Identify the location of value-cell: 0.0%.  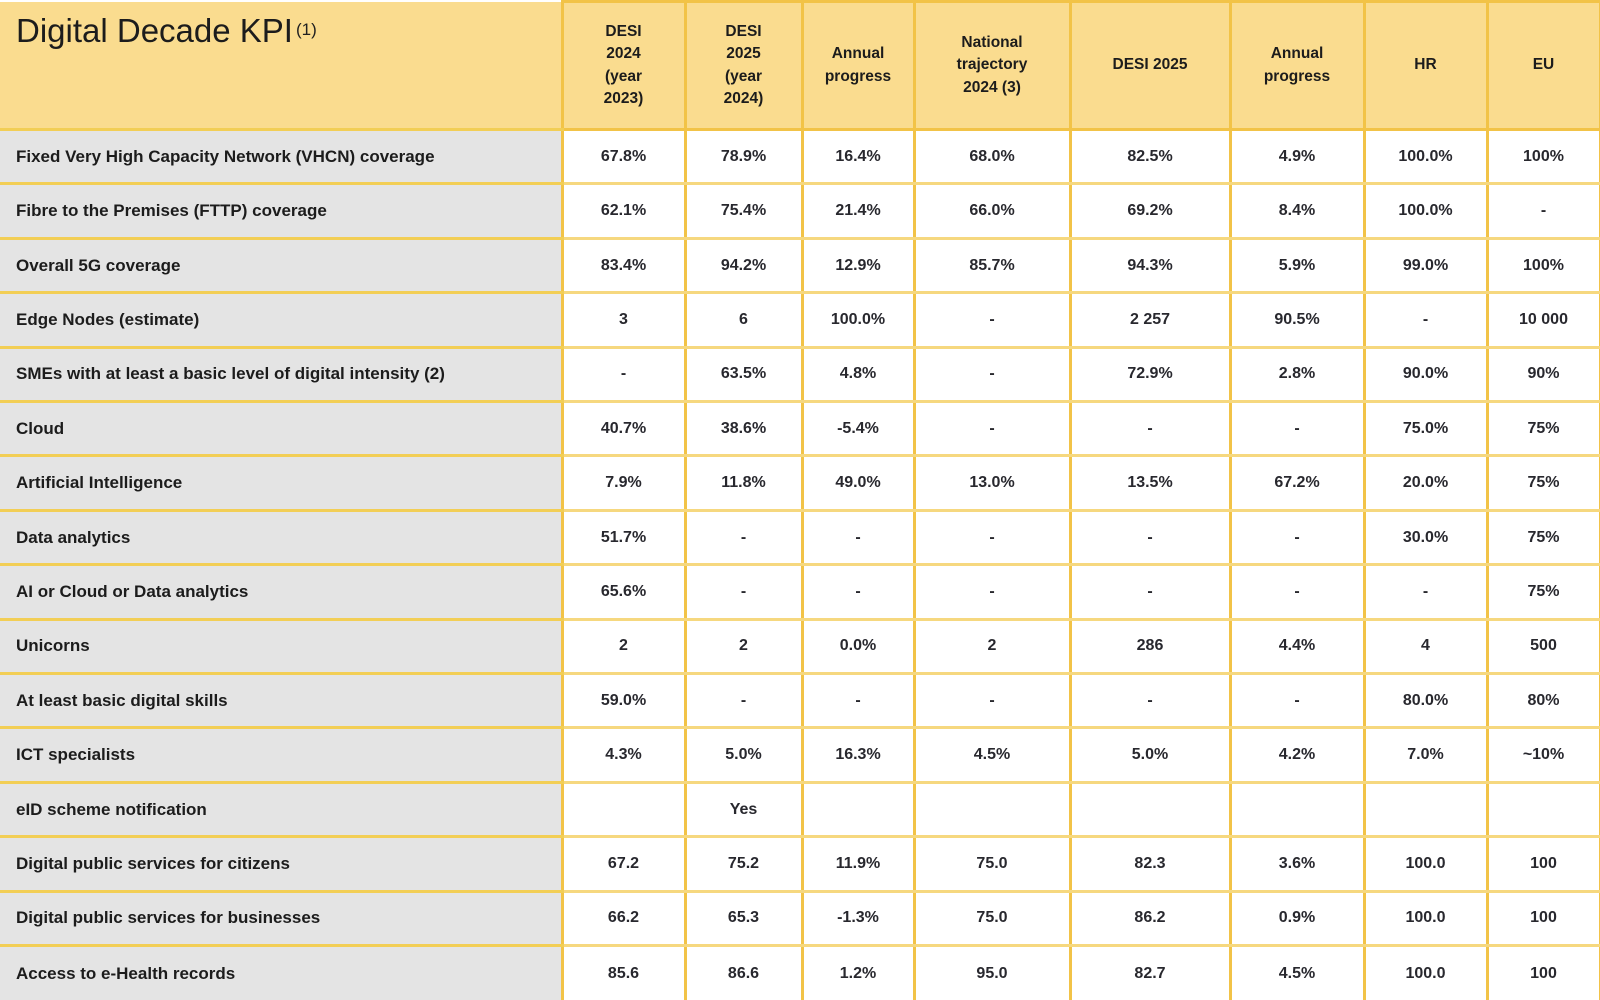
(858, 646).